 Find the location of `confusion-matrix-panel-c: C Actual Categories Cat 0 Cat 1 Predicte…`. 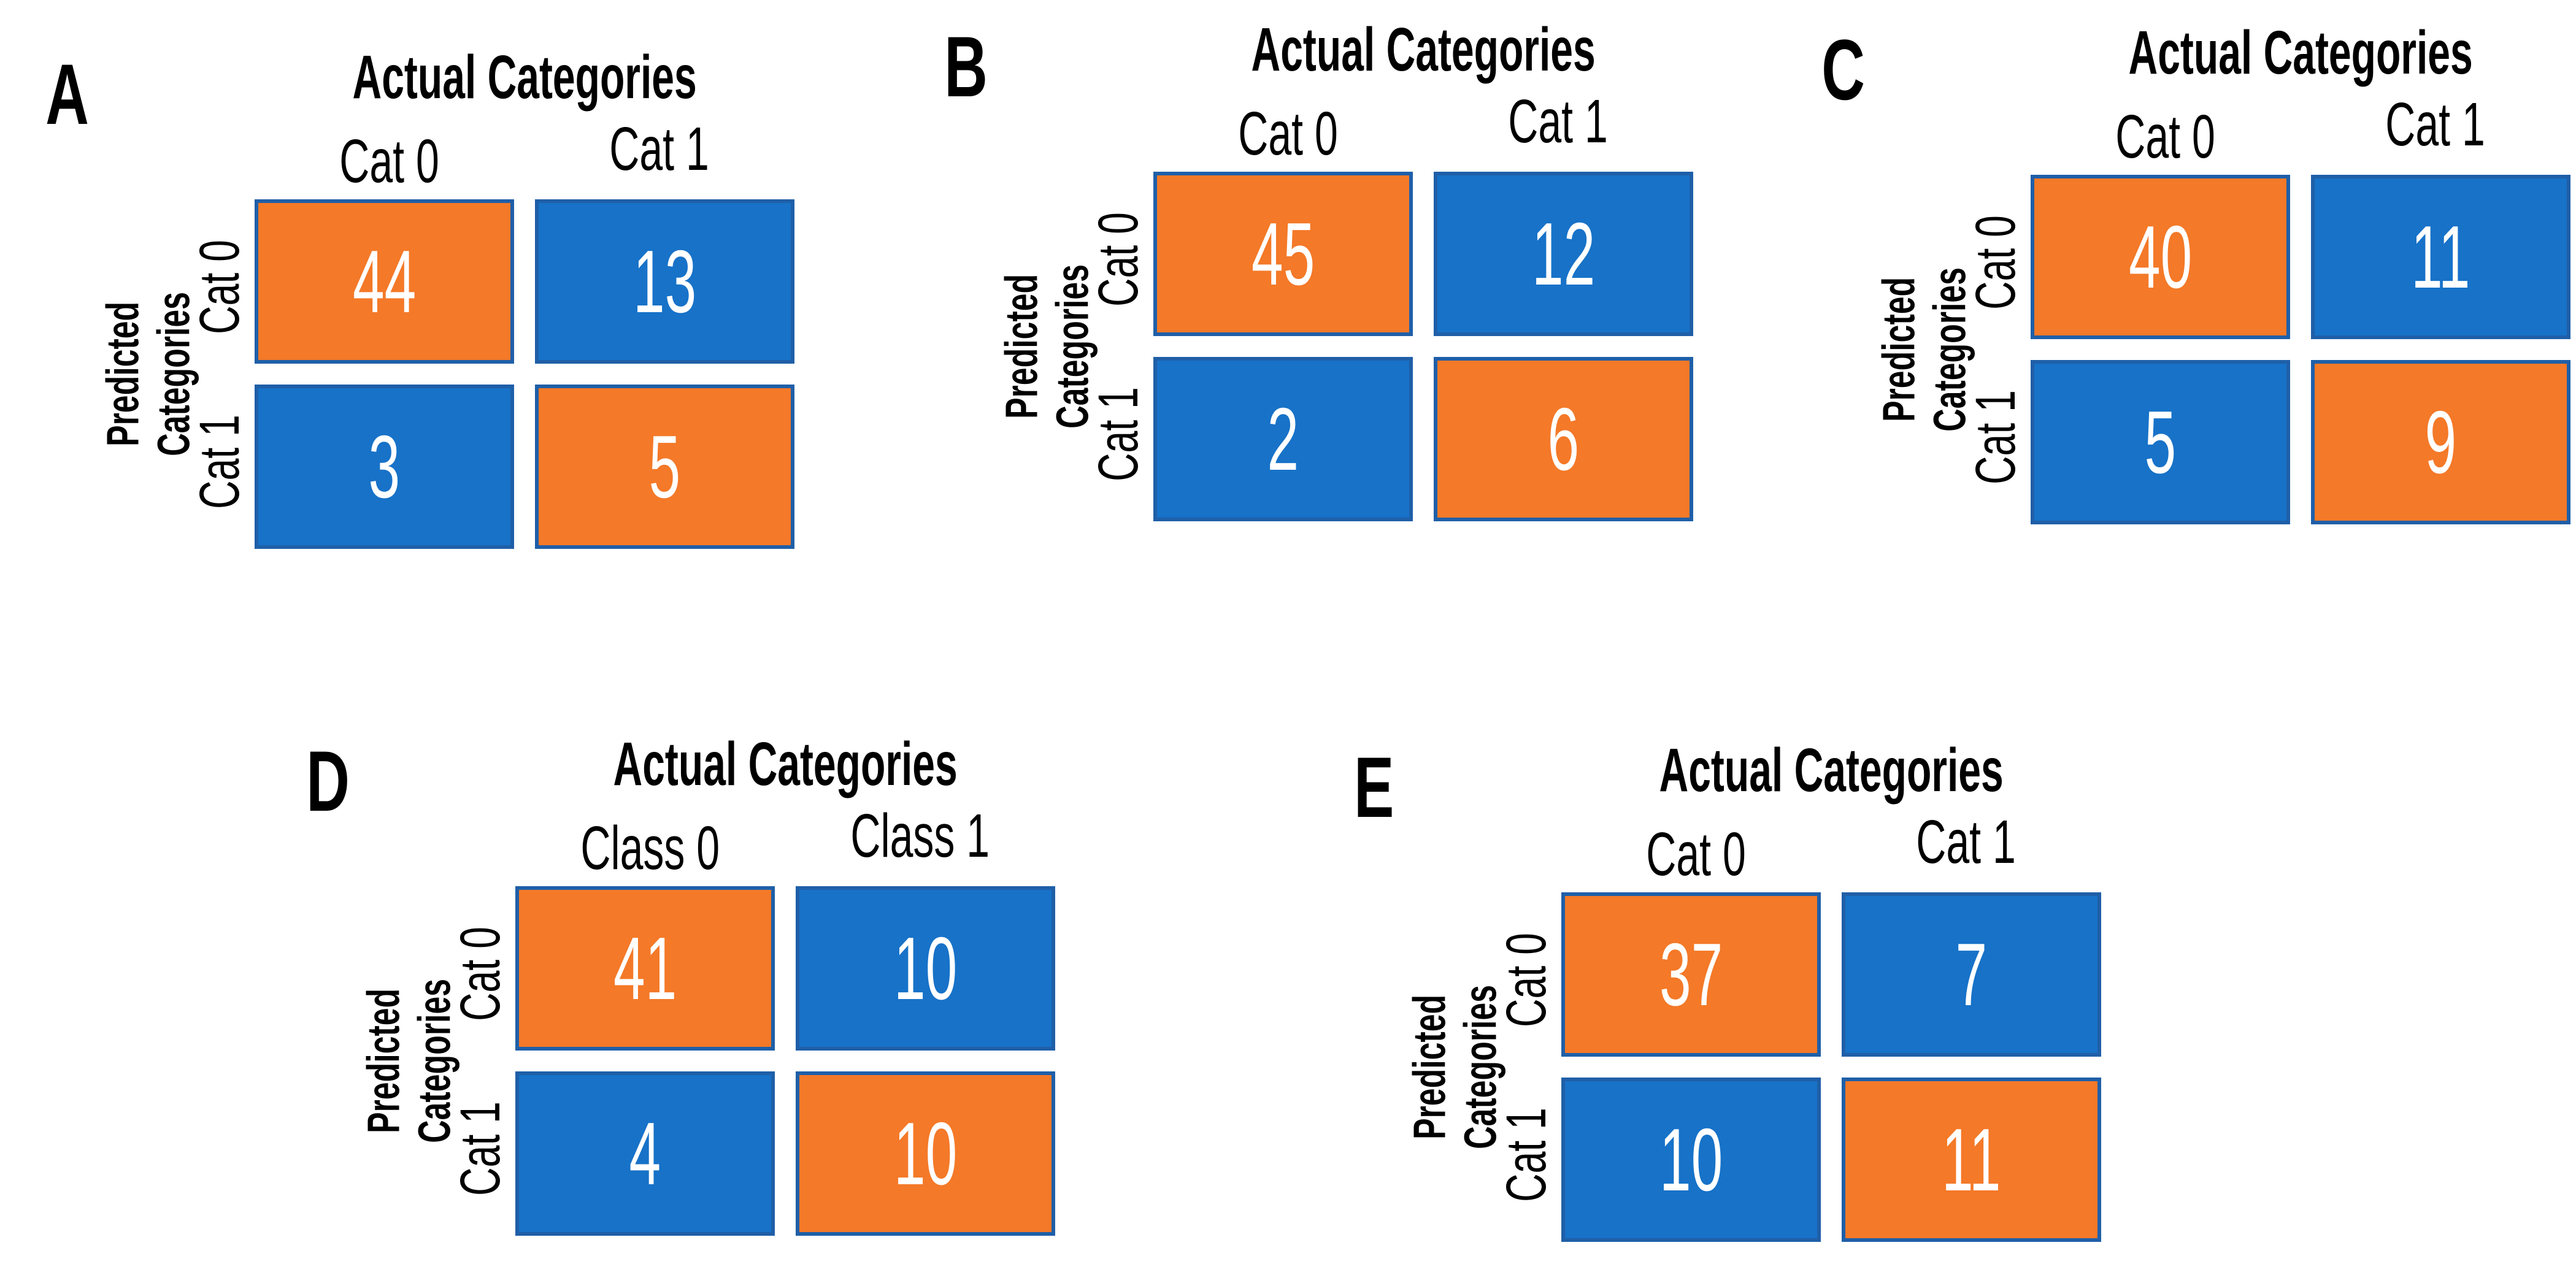

confusion-matrix-panel-c: C Actual Categories Cat 0 Cat 1 Predicte… is located at coordinates (2183, 271).